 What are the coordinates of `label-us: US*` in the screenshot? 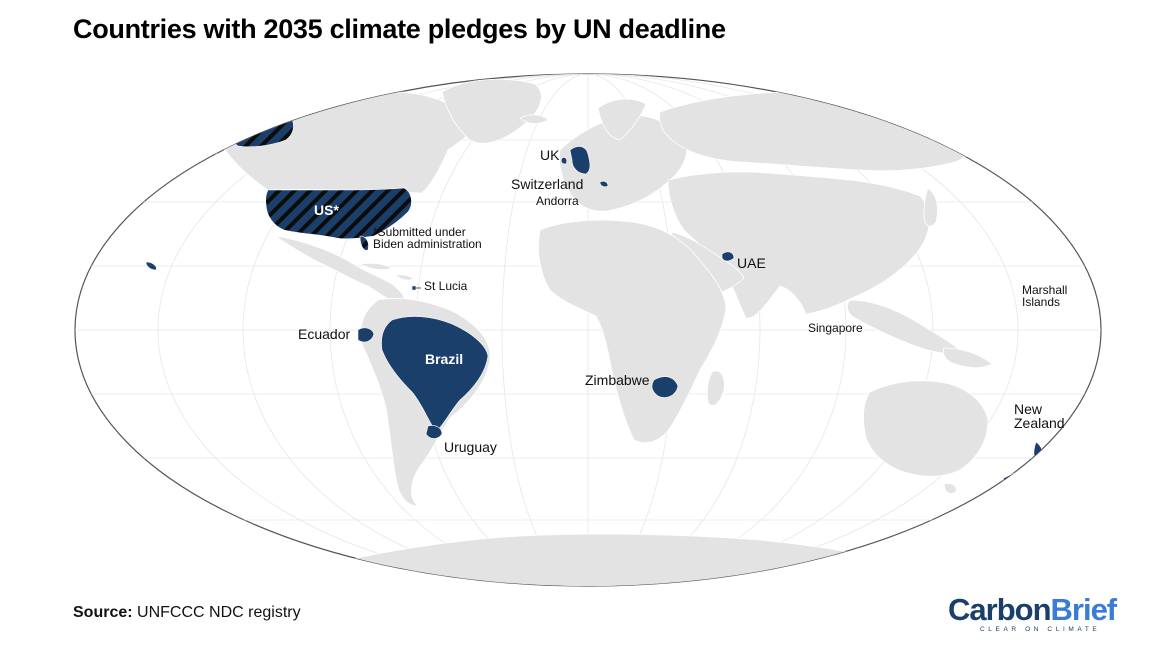 It's located at (326, 210).